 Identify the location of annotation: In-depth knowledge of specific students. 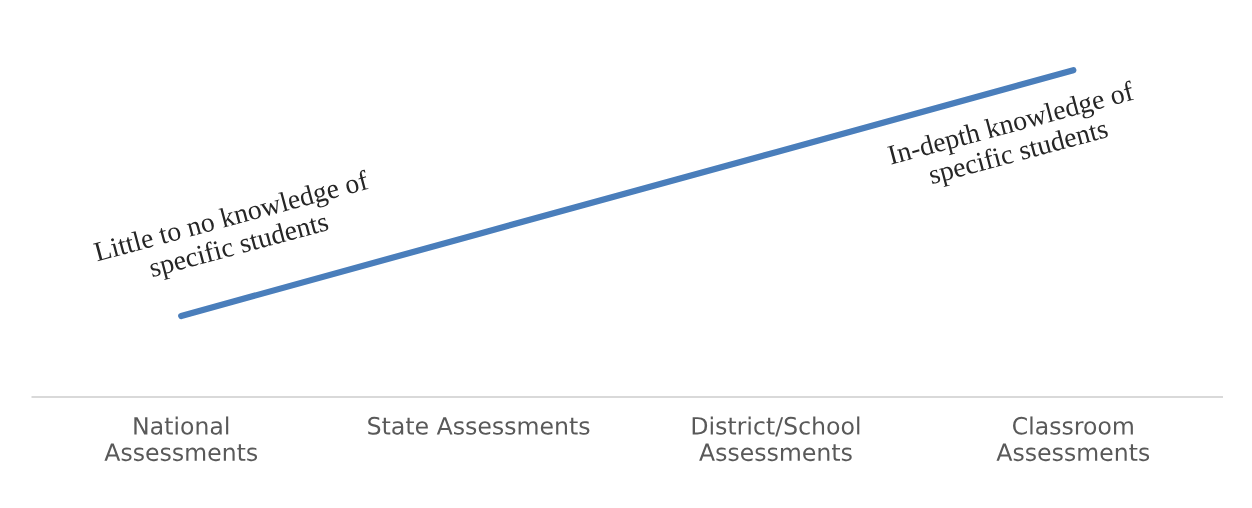
(1011, 135).